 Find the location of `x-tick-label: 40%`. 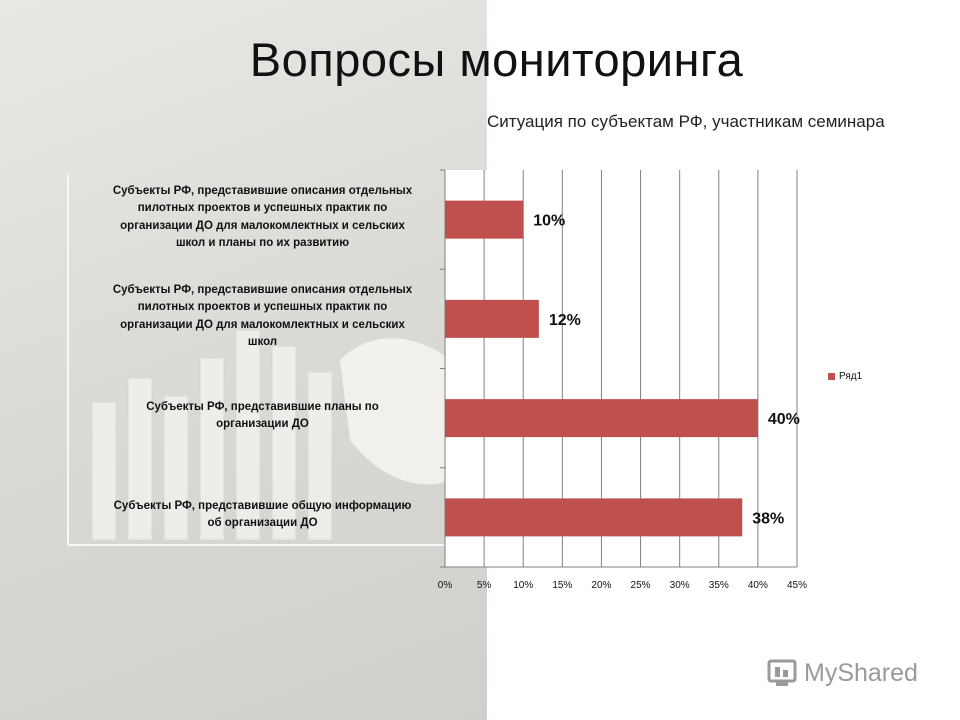

x-tick-label: 40% is located at coordinates (758, 585).